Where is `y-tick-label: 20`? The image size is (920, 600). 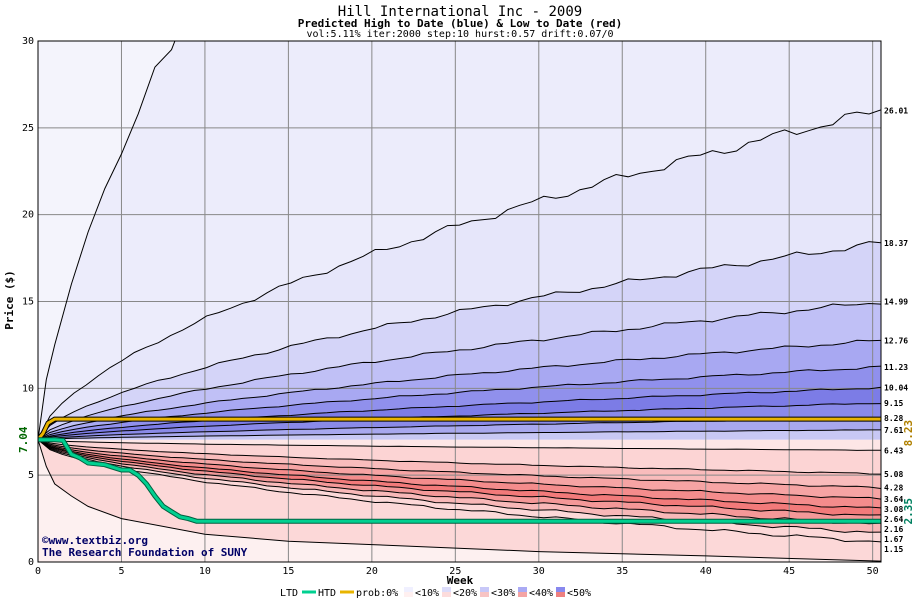
y-tick-label: 20 is located at coordinates (28, 215).